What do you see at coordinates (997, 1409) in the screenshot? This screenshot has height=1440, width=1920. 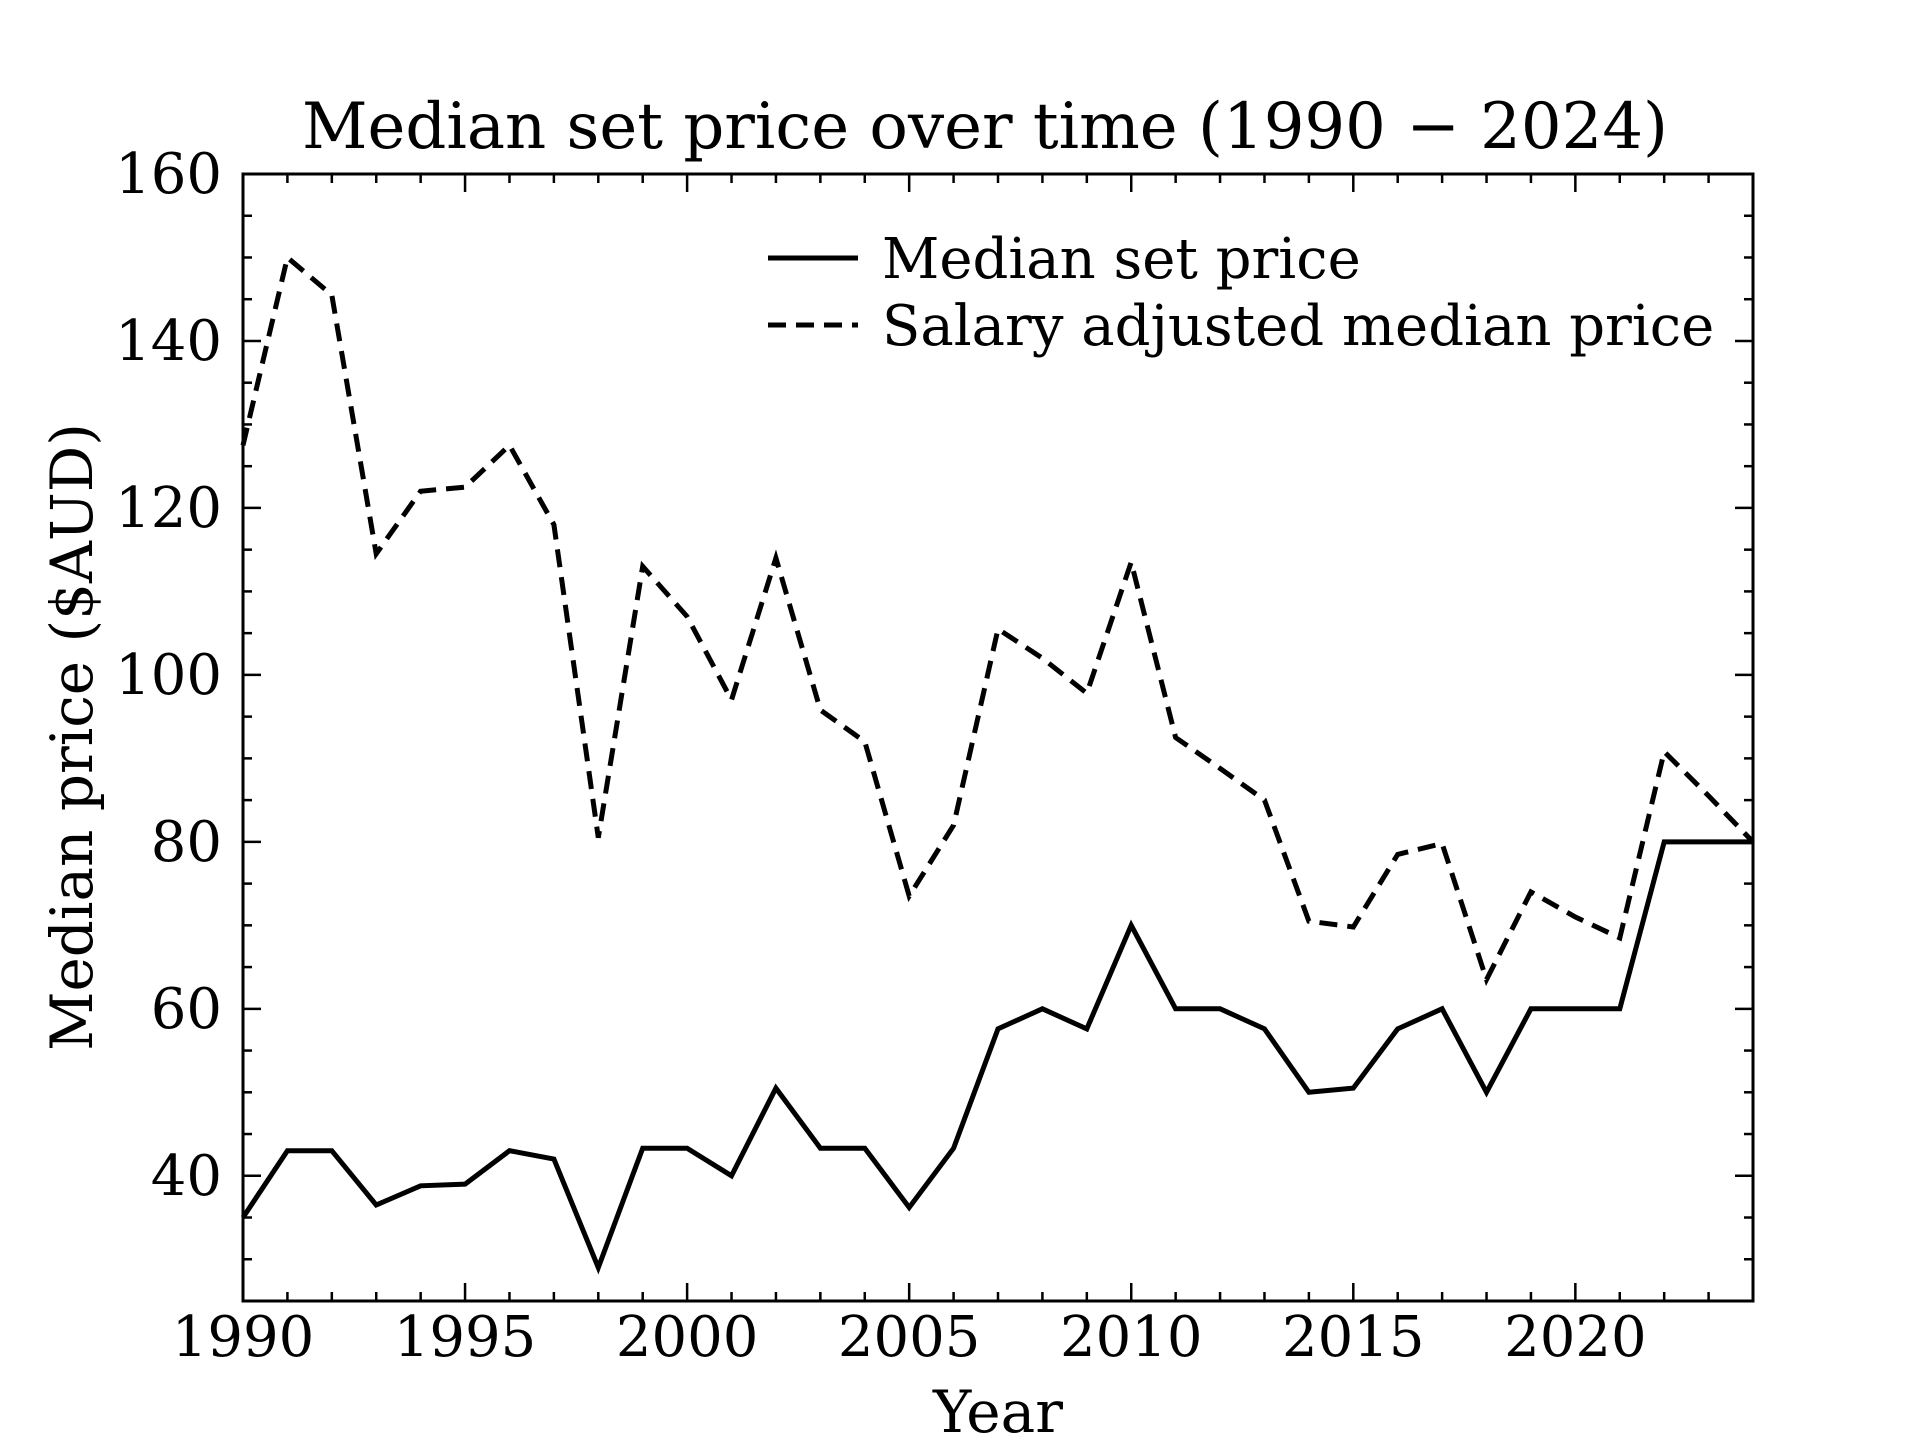 I see `x-axis-label: Year` at bounding box center [997, 1409].